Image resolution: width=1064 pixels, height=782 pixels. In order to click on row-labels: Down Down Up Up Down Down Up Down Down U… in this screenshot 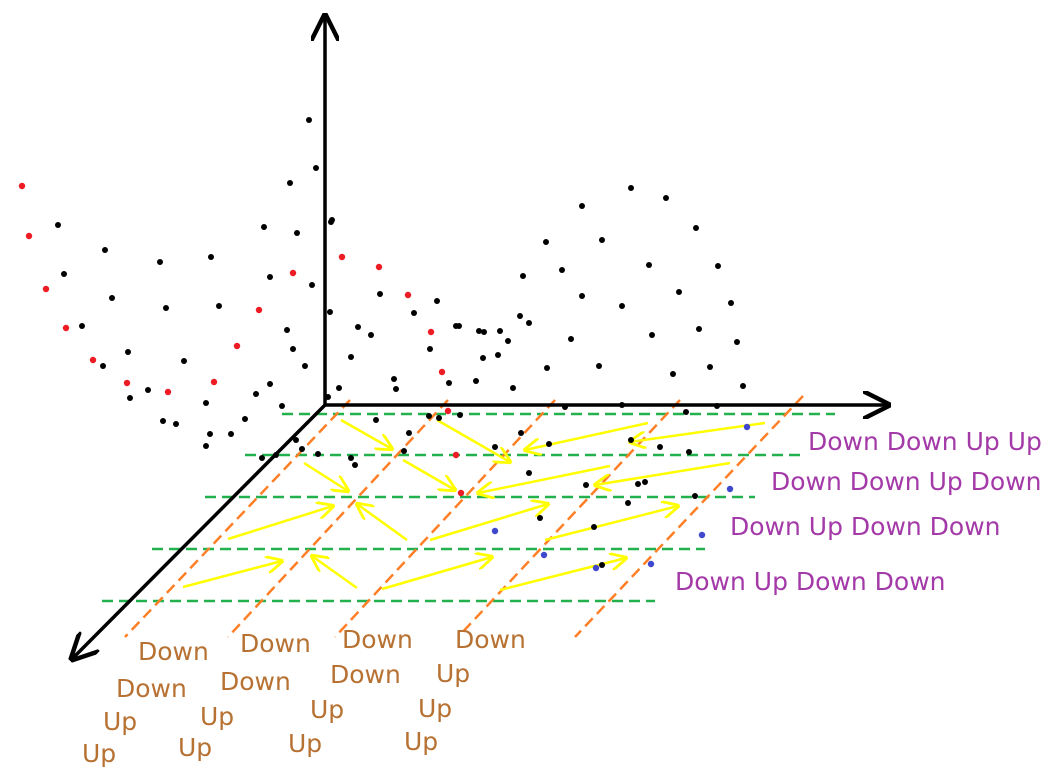, I will do `click(858, 511)`.